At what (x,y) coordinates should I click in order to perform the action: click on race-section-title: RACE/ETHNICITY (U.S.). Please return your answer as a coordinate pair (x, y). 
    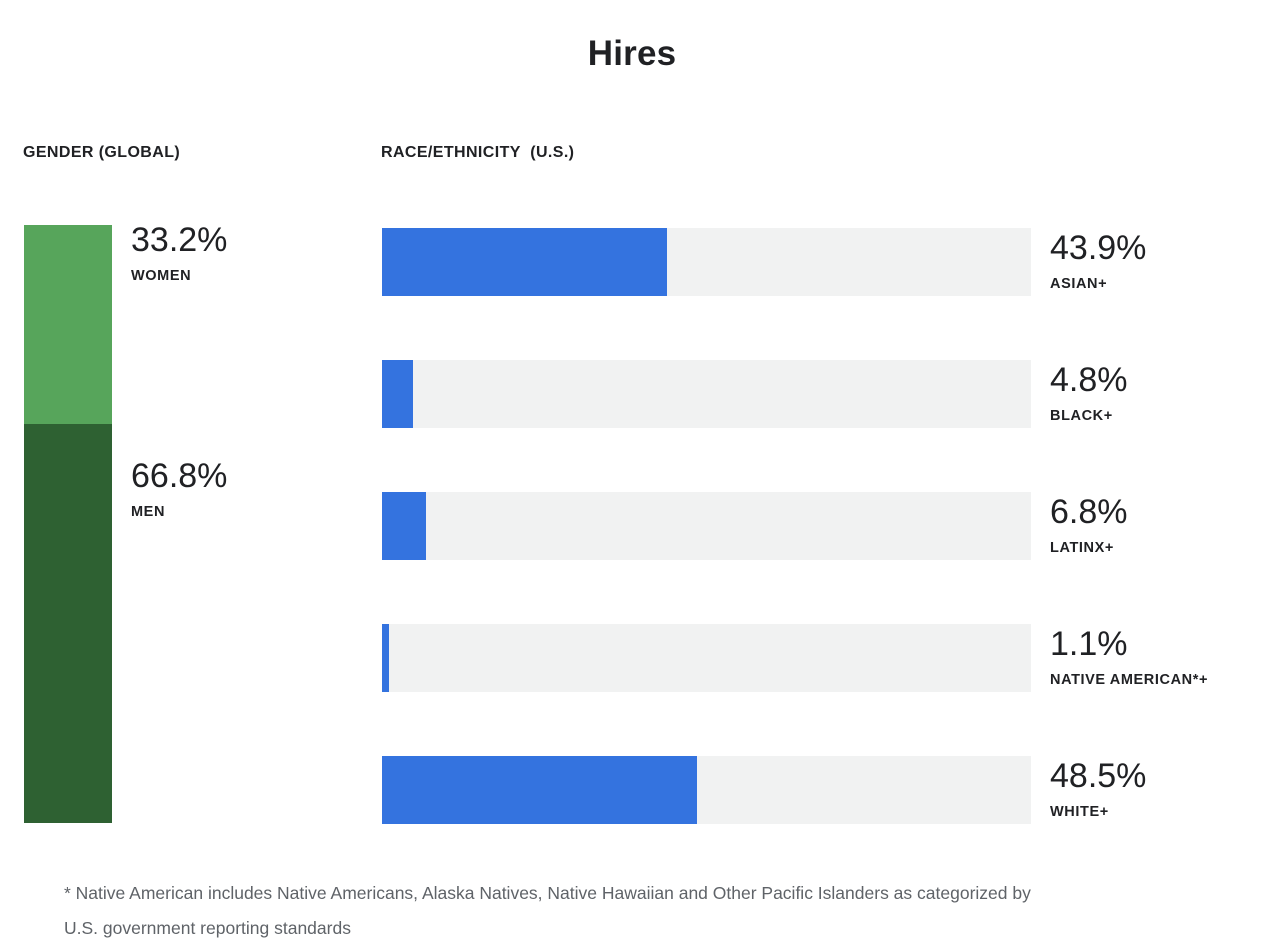
    Looking at the image, I should click on (478, 152).